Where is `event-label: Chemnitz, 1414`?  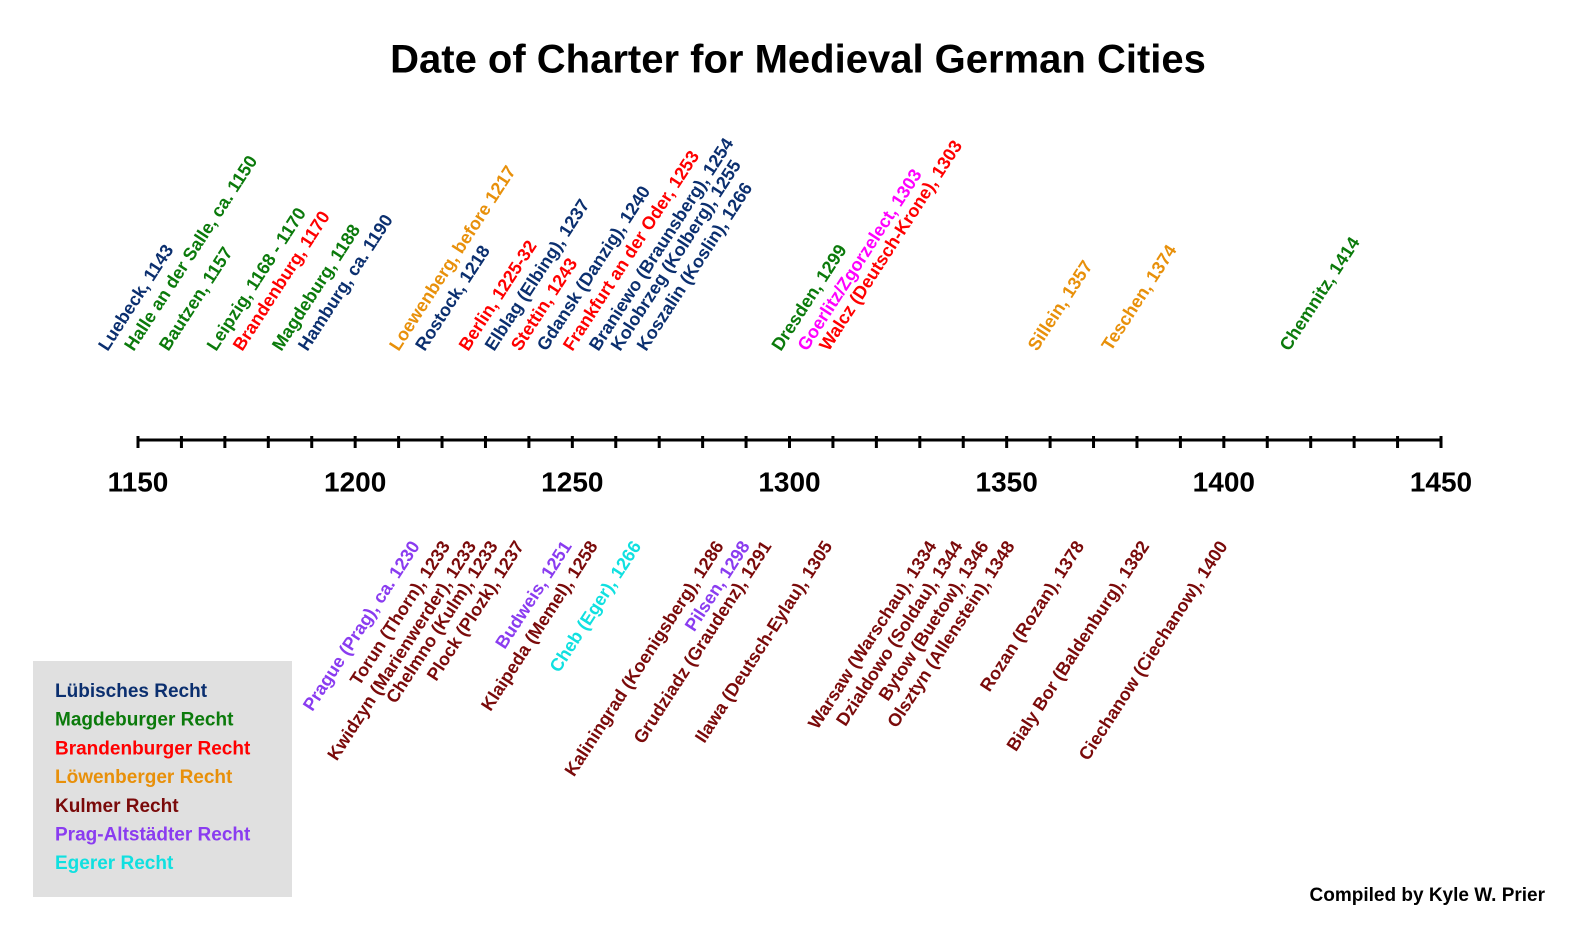 event-label: Chemnitz, 1414 is located at coordinates (1320, 293).